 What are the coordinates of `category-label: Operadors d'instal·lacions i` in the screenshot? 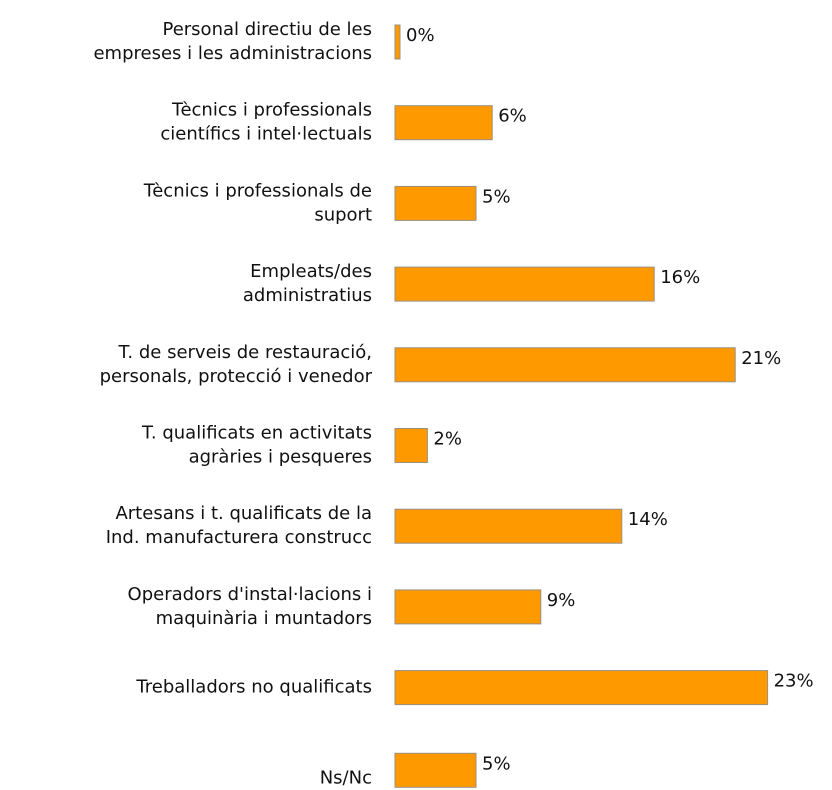 It's located at (250, 594).